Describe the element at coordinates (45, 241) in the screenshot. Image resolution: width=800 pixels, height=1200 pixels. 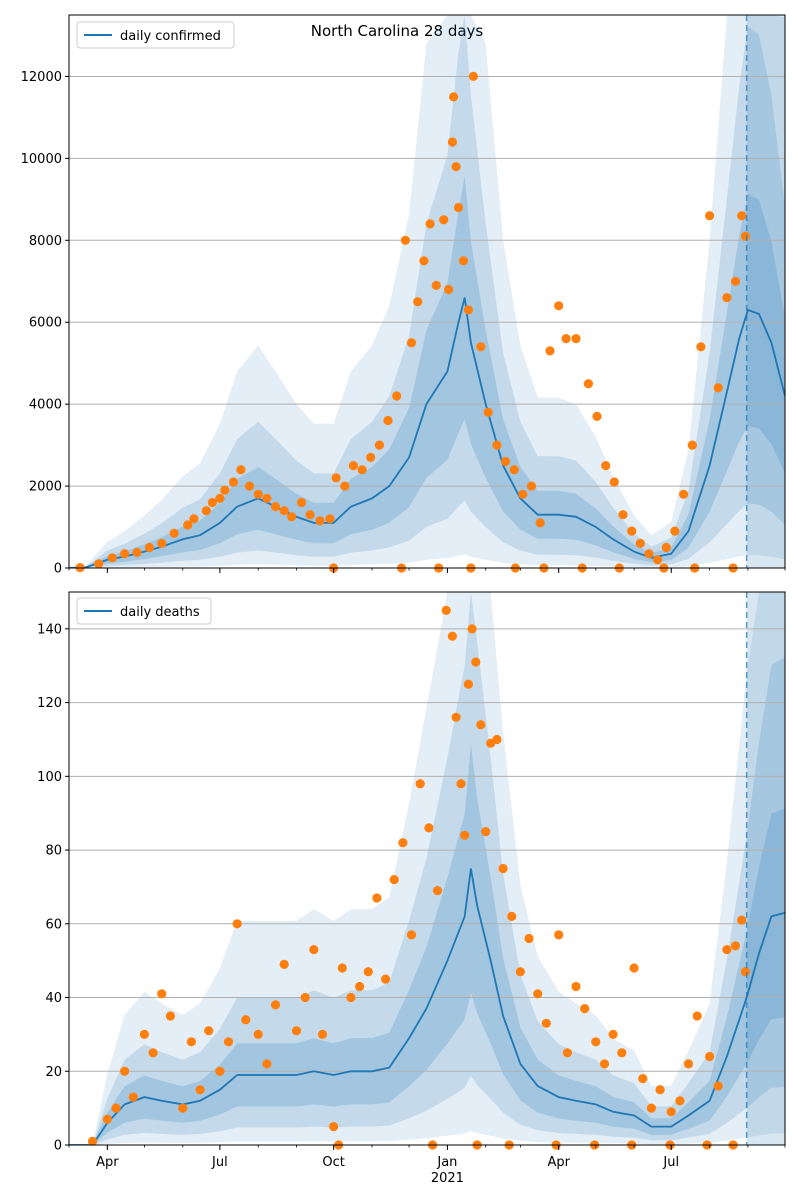
I see `y-tick-label: 8000` at that location.